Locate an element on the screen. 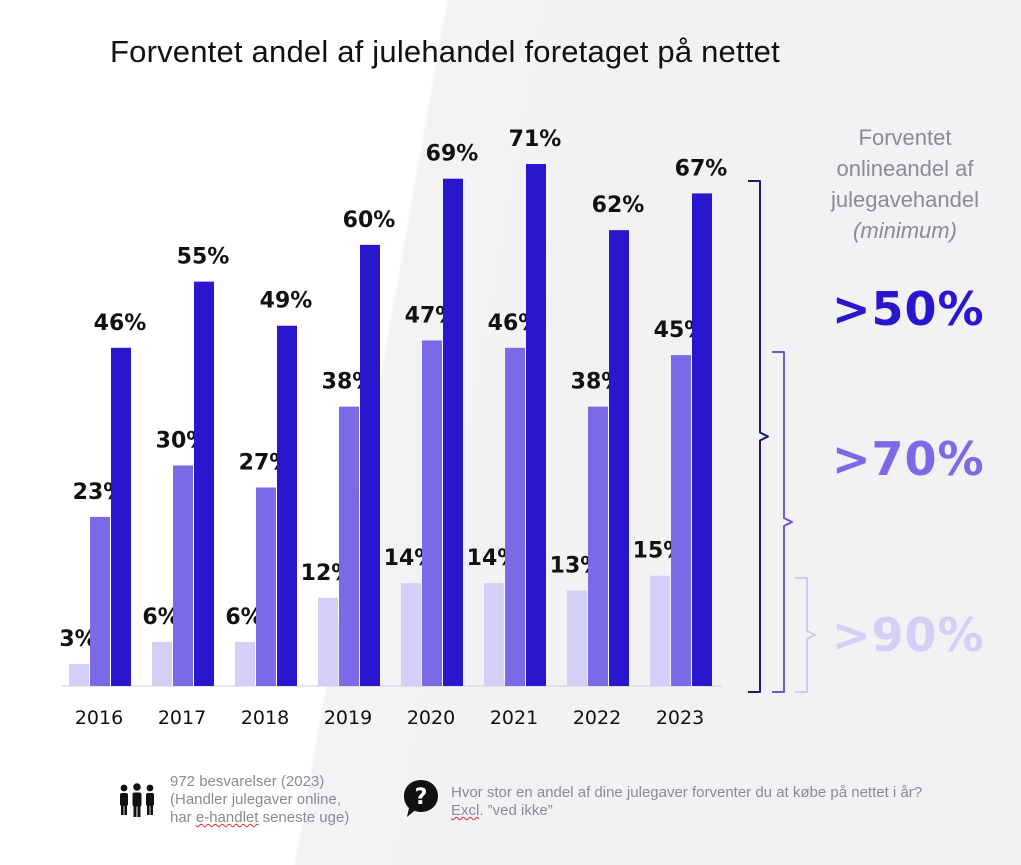 The image size is (1021, 865). question-bubble-icon: ? is located at coordinates (421, 798).